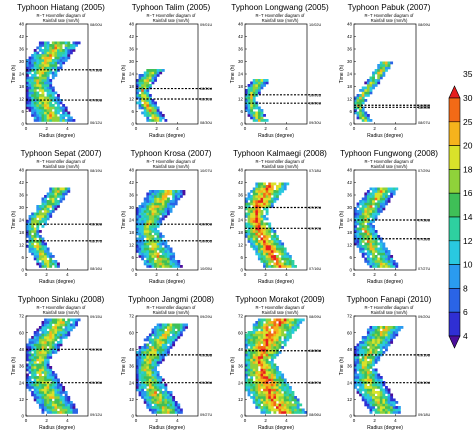  What do you see at coordinates (241, 366) in the screenshot?
I see `y-tick-label: 36` at bounding box center [241, 366].